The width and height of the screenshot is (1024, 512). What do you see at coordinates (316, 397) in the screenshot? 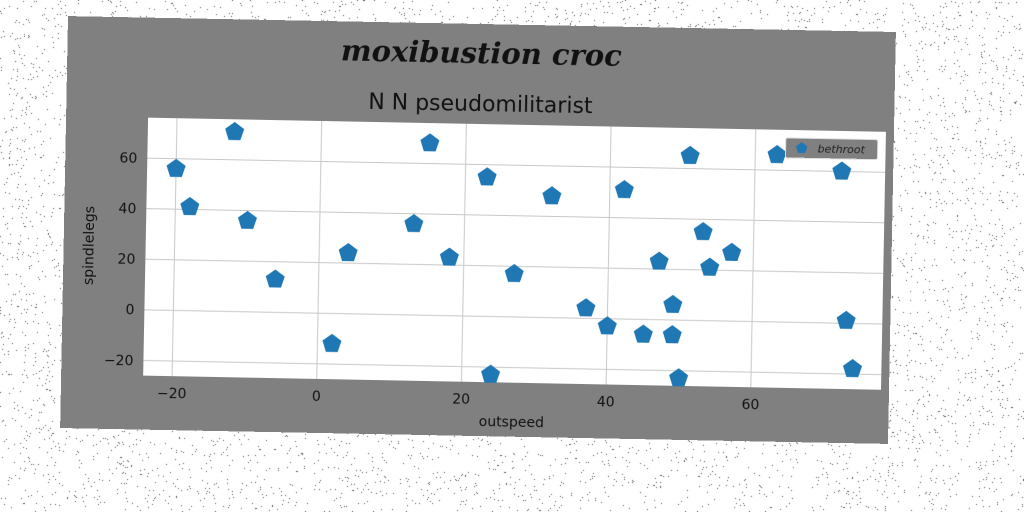
I see `x-tick-label: 0` at bounding box center [316, 397].